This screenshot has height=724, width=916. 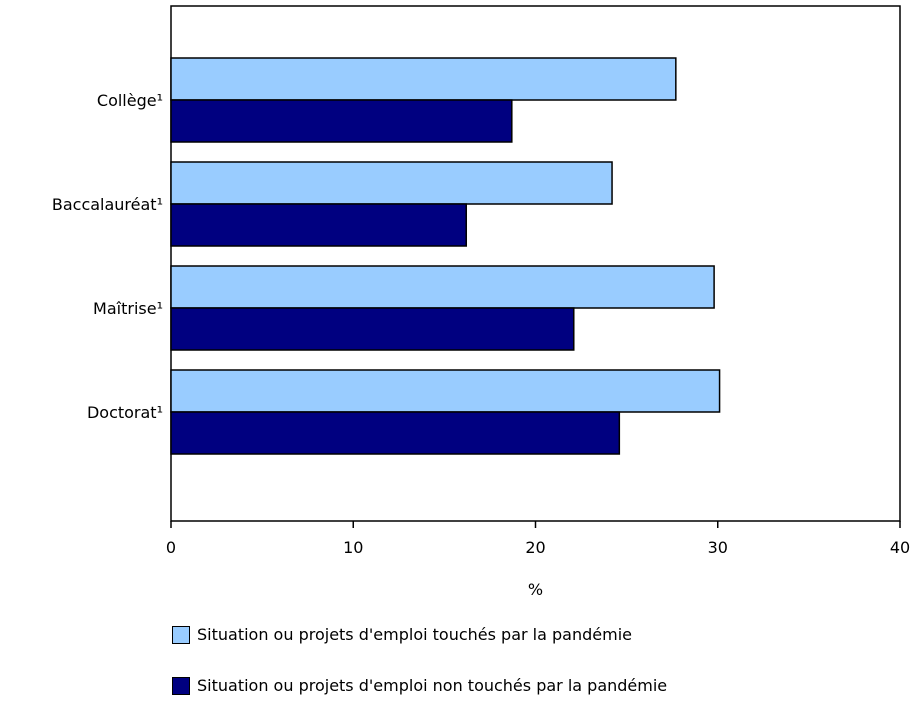 I want to click on x-tick-label: 20, so click(x=535, y=547).